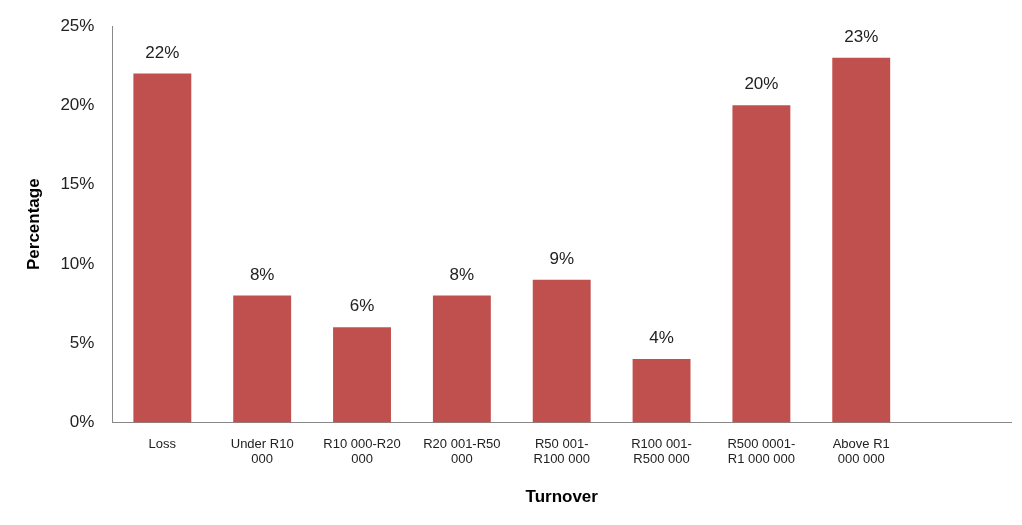 Image resolution: width=1022 pixels, height=525 pixels. What do you see at coordinates (561, 451) in the screenshot?
I see `x-tick-label: R50 001-R100 000` at bounding box center [561, 451].